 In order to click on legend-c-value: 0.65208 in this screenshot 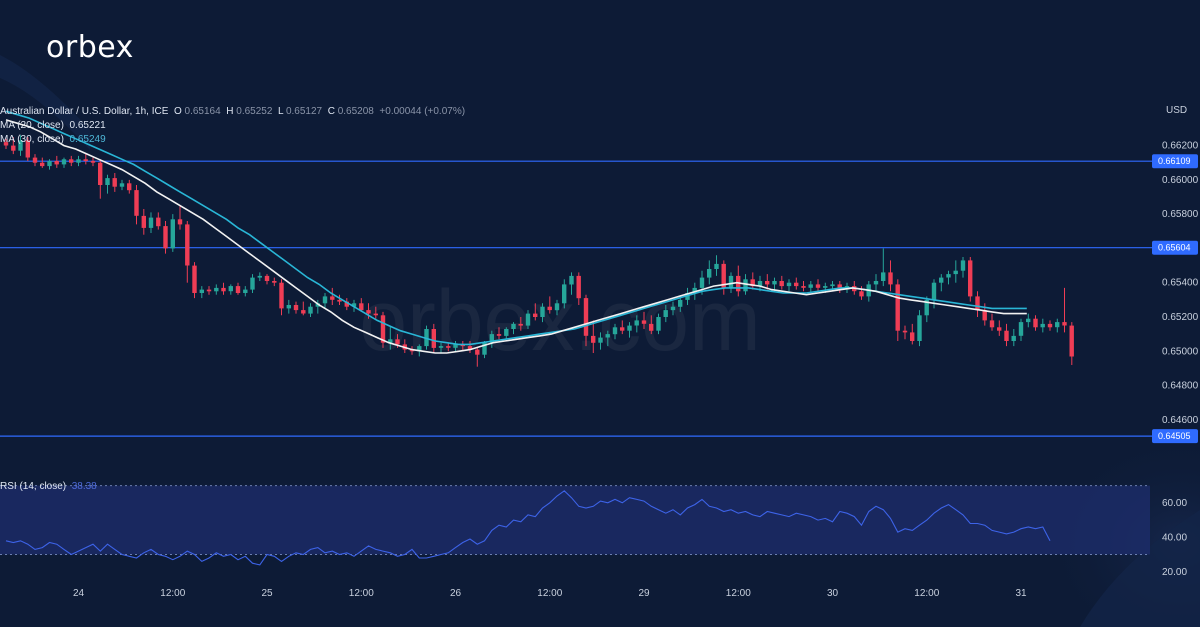, I will do `click(355, 111)`.